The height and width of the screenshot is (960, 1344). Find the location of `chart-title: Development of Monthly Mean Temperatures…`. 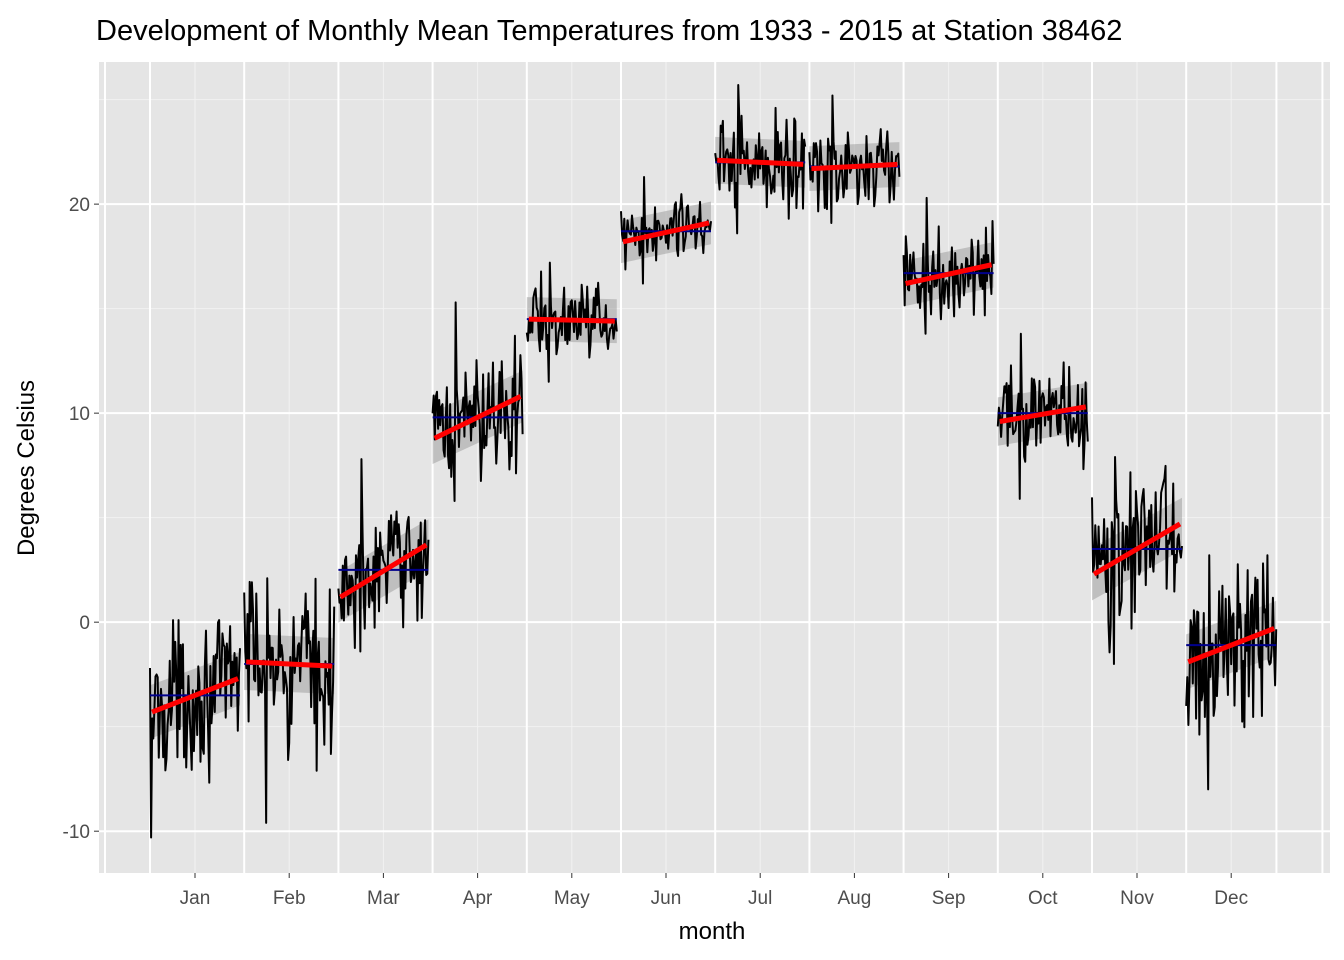

chart-title: Development of Monthly Mean Temperatures… is located at coordinates (609, 31).